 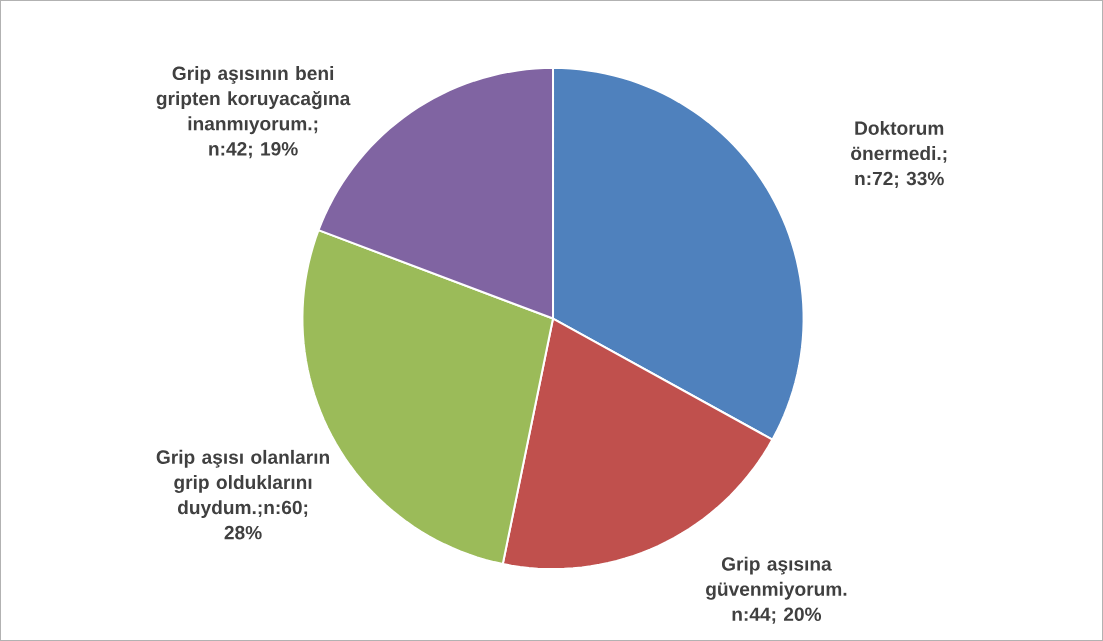 What do you see at coordinates (899, 154) in the screenshot?
I see `slice-label: Doktorum önermedi.; n:72; 33%` at bounding box center [899, 154].